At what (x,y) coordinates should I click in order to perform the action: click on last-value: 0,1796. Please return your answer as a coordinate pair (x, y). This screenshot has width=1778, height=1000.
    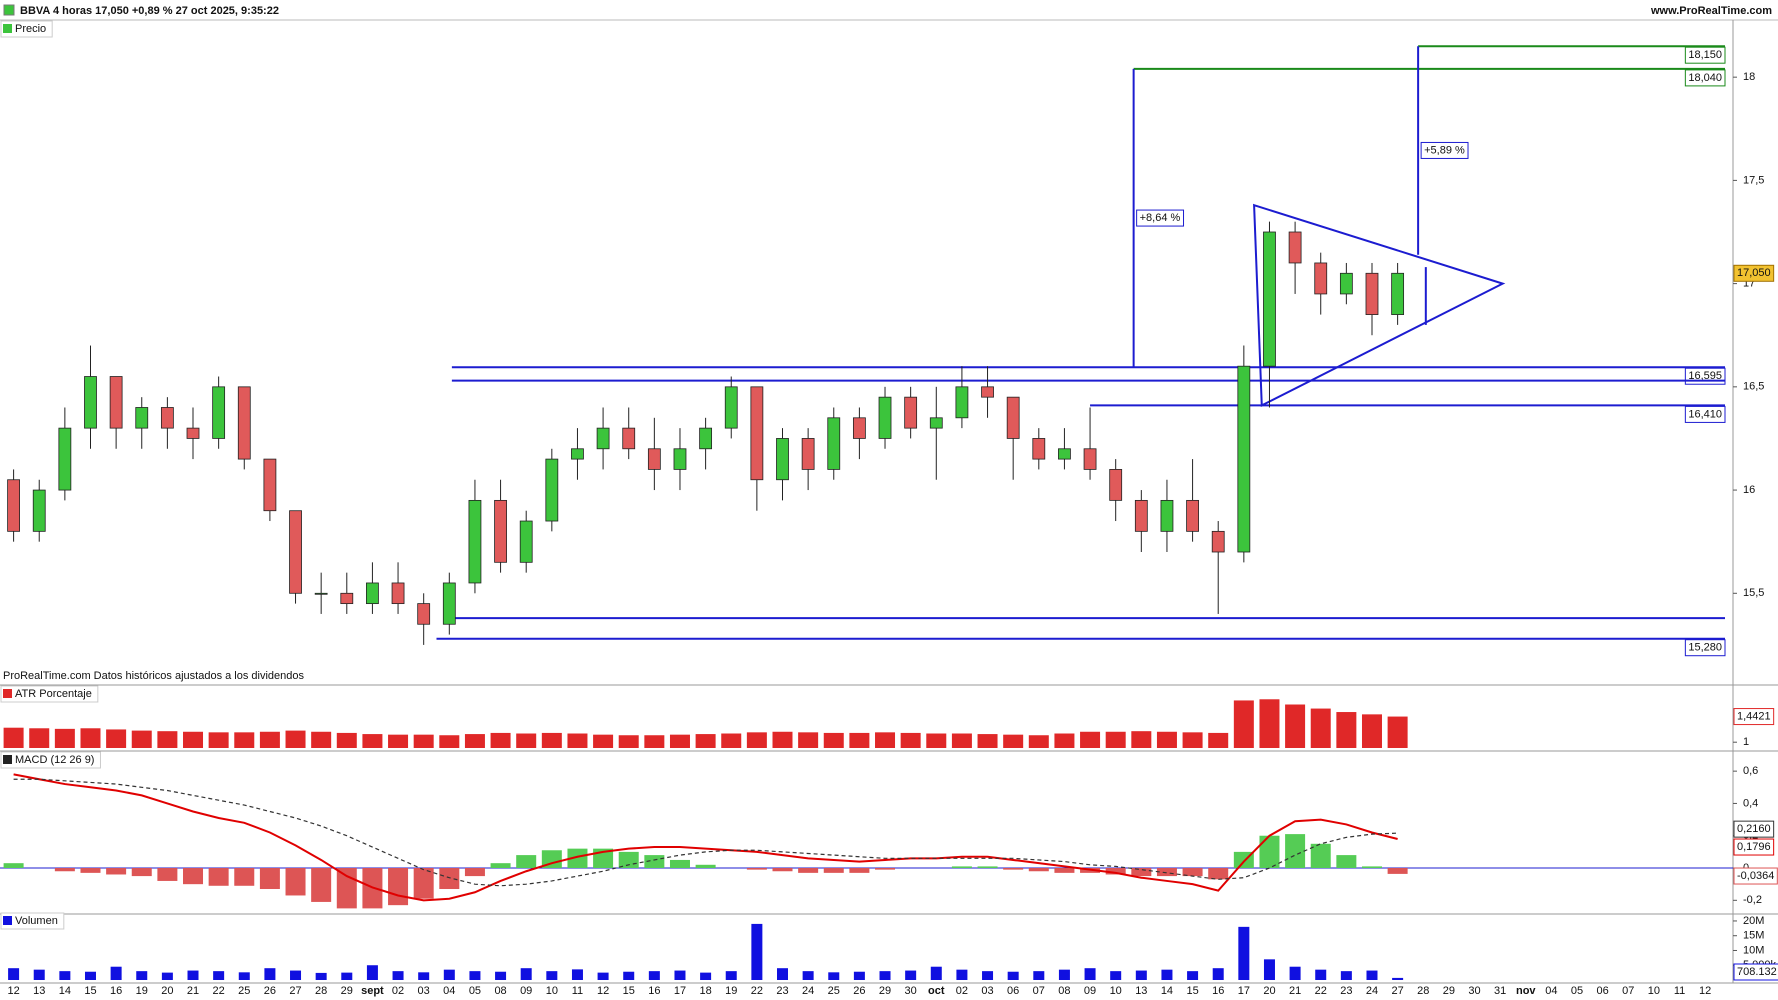
    Looking at the image, I should click on (1754, 847).